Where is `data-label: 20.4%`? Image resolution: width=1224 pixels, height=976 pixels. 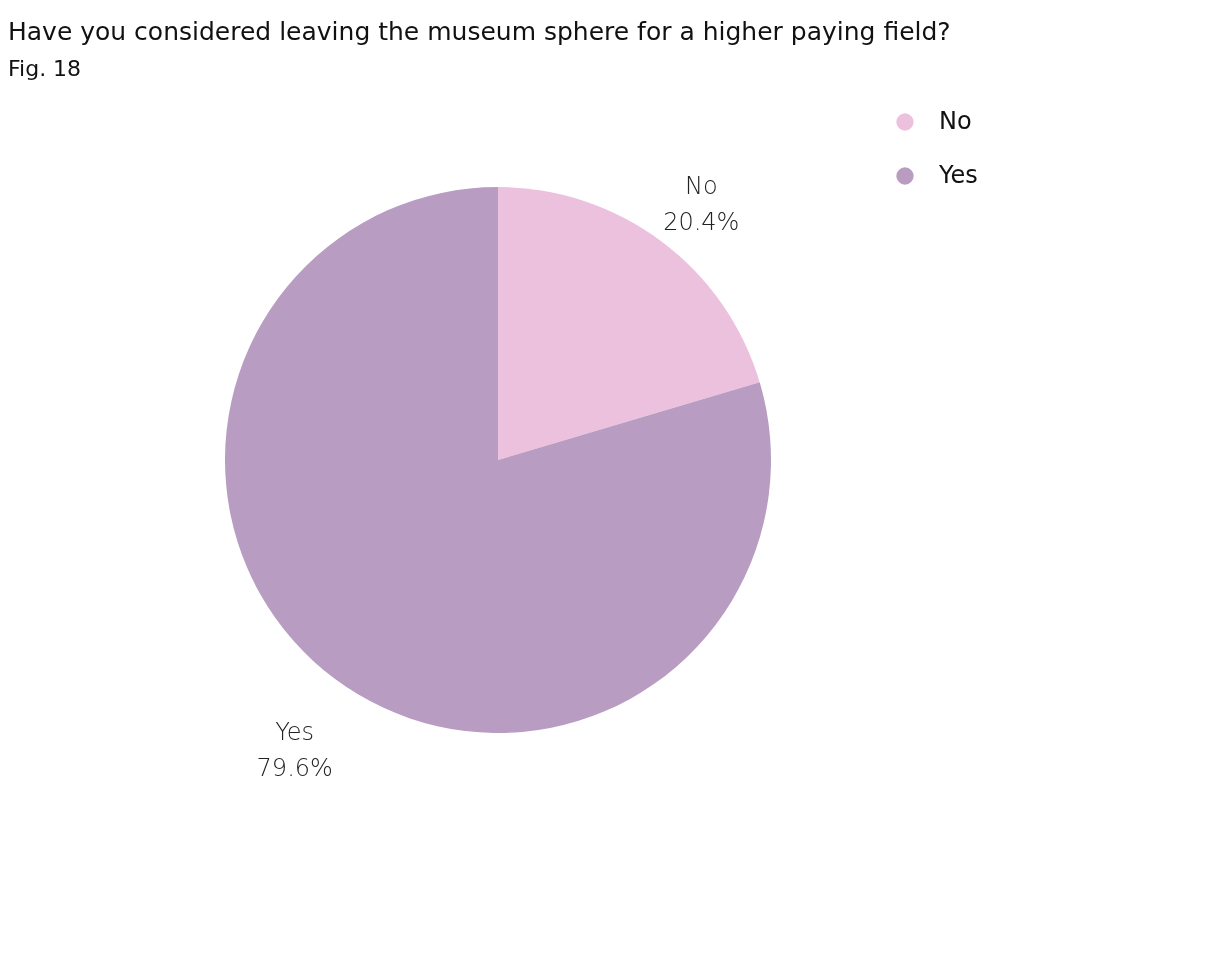
data-label: 20.4% is located at coordinates (701, 222).